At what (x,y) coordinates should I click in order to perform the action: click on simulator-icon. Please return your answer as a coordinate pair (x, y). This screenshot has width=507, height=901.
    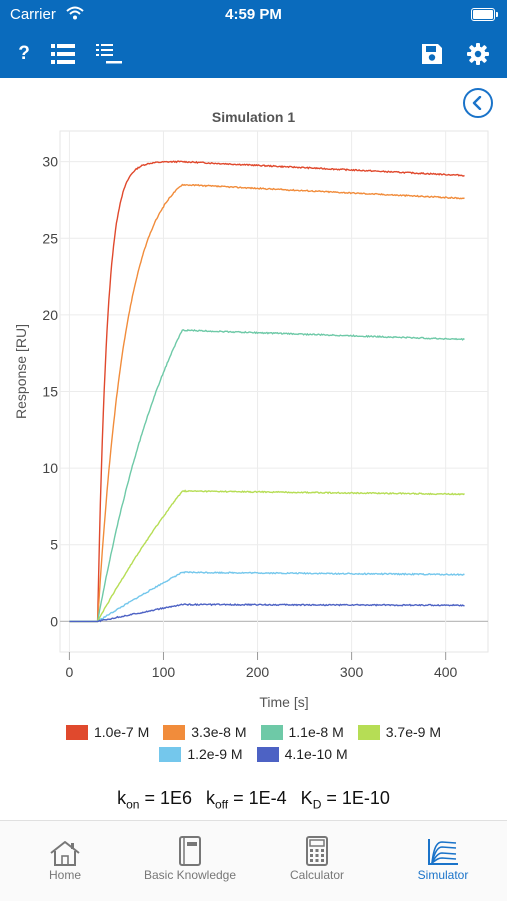
    Looking at the image, I should click on (443, 852).